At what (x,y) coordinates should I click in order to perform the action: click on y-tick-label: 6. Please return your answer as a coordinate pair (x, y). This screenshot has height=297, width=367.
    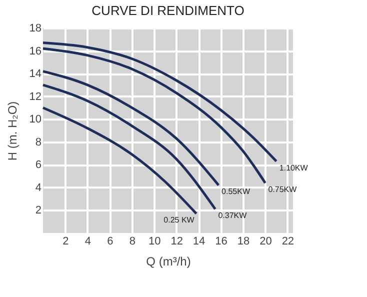
    Looking at the image, I should click on (38, 165).